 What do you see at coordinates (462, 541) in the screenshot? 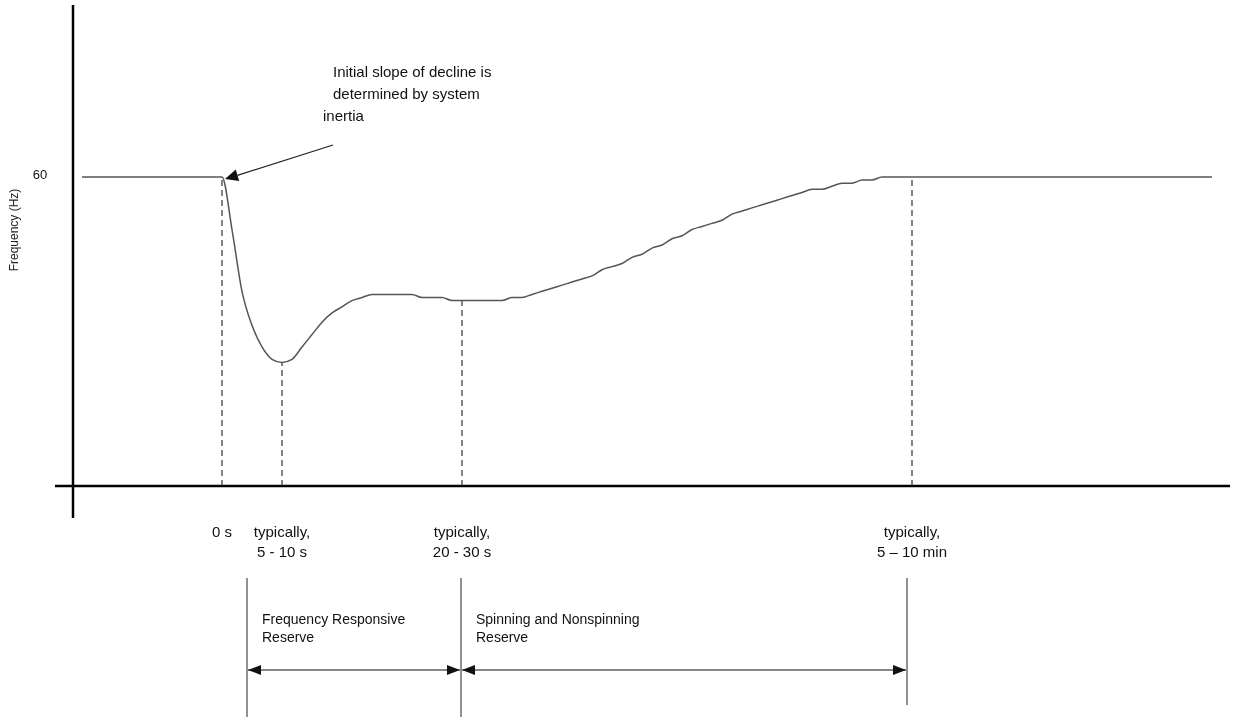
I see `x-tick-label: typically, 20 - 30 s` at bounding box center [462, 541].